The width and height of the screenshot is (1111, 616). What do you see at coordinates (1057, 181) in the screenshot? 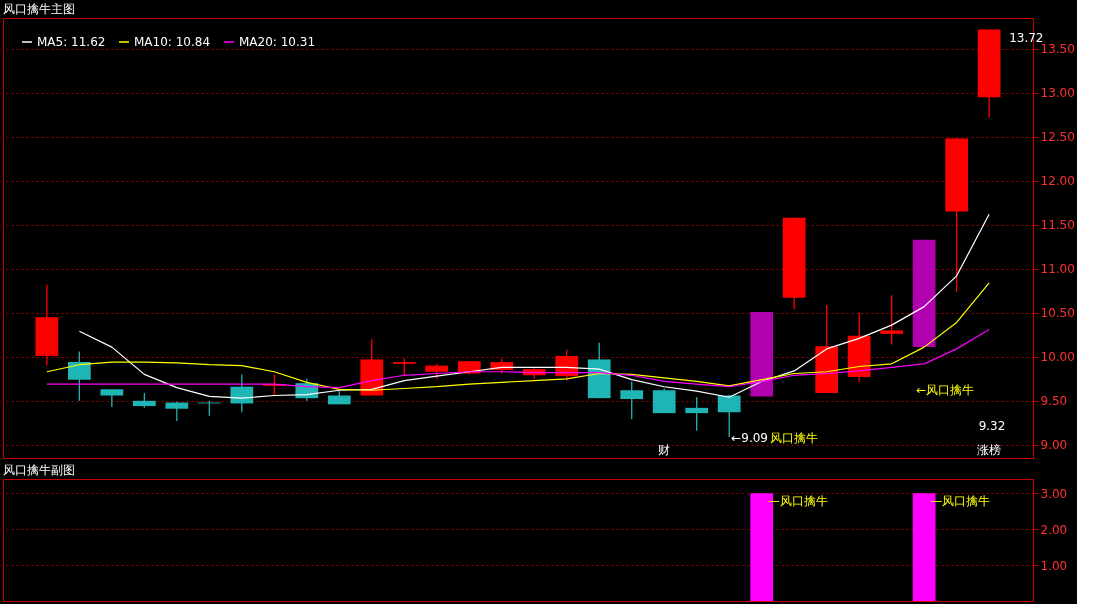
I see `y-tick-label: 12.00` at bounding box center [1057, 181].